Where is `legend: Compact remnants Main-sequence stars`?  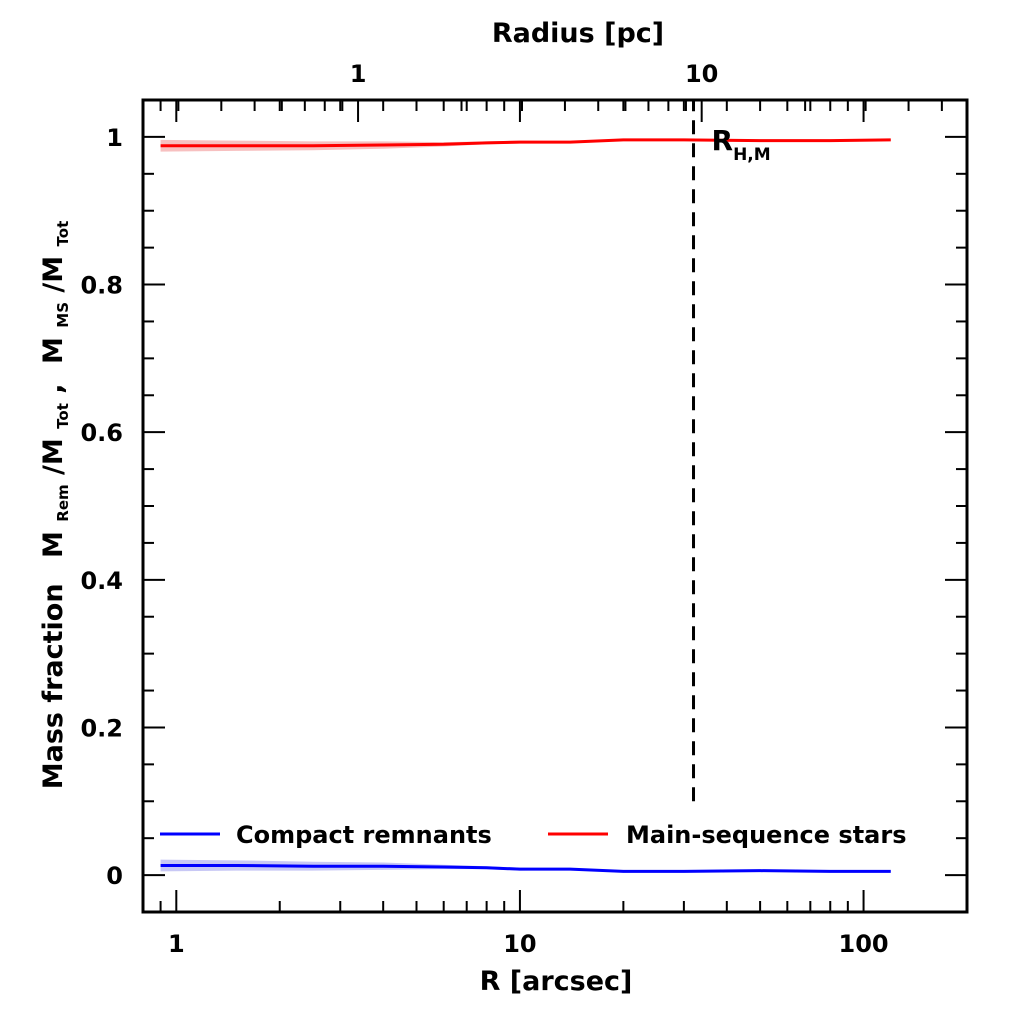
legend: Compact remnants Main-sequence stars is located at coordinates (533, 835).